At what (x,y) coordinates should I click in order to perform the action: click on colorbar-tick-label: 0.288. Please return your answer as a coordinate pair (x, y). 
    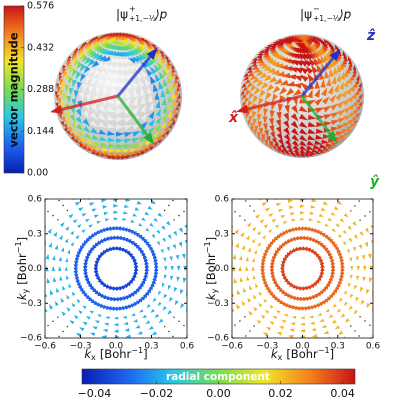
    Looking at the image, I should click on (40, 89).